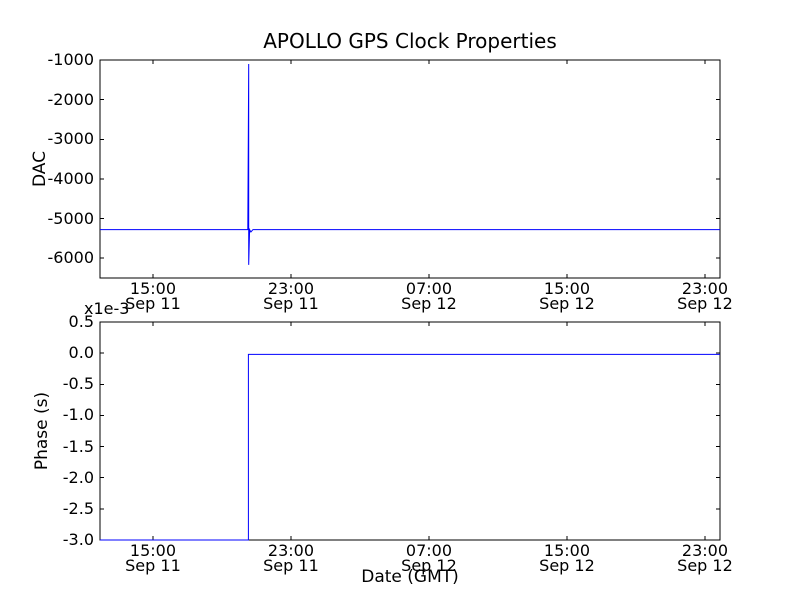  Describe the element at coordinates (78, 384) in the screenshot. I see `y-tick-label: -0.5` at that location.